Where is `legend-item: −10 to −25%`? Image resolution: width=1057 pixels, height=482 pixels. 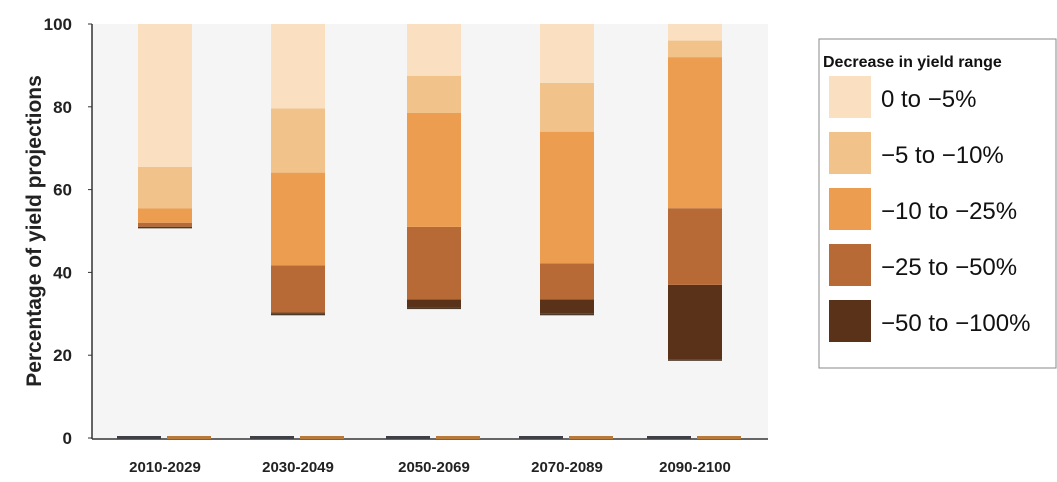 legend-item: −10 to −25% is located at coordinates (923, 209).